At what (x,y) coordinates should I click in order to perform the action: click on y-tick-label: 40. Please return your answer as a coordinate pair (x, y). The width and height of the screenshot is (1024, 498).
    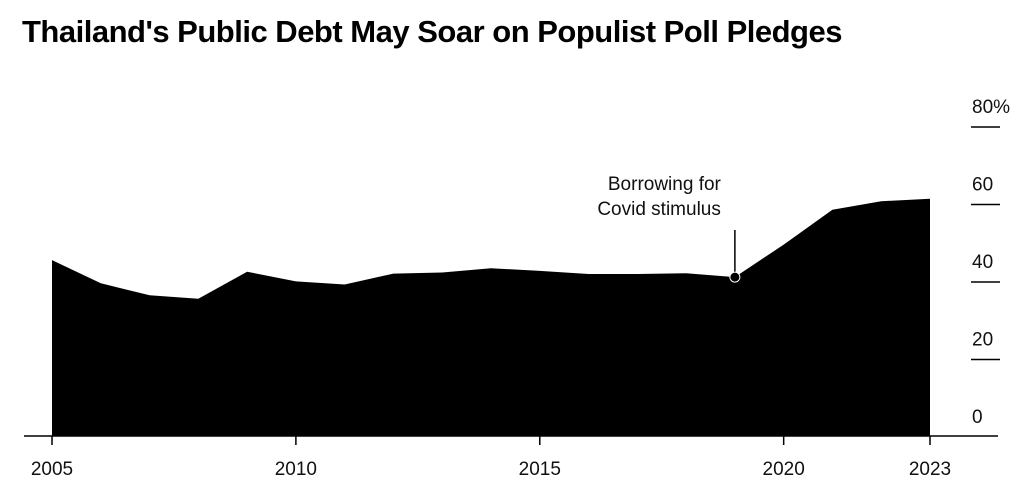
    Looking at the image, I should click on (982, 262).